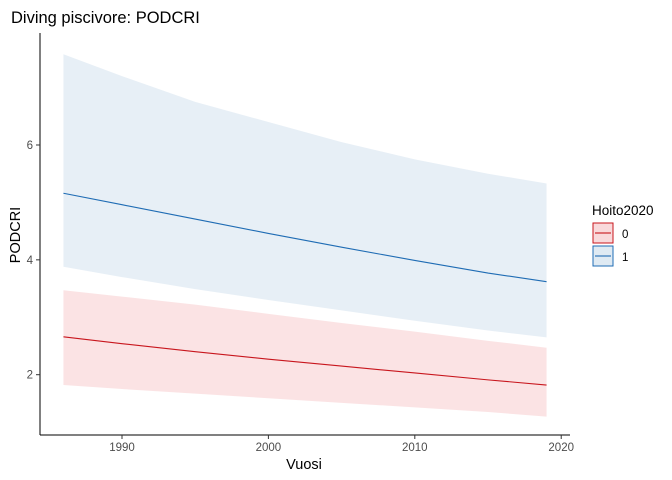  Describe the element at coordinates (623, 210) in the screenshot. I see `legend-title: Hoito2020` at that location.